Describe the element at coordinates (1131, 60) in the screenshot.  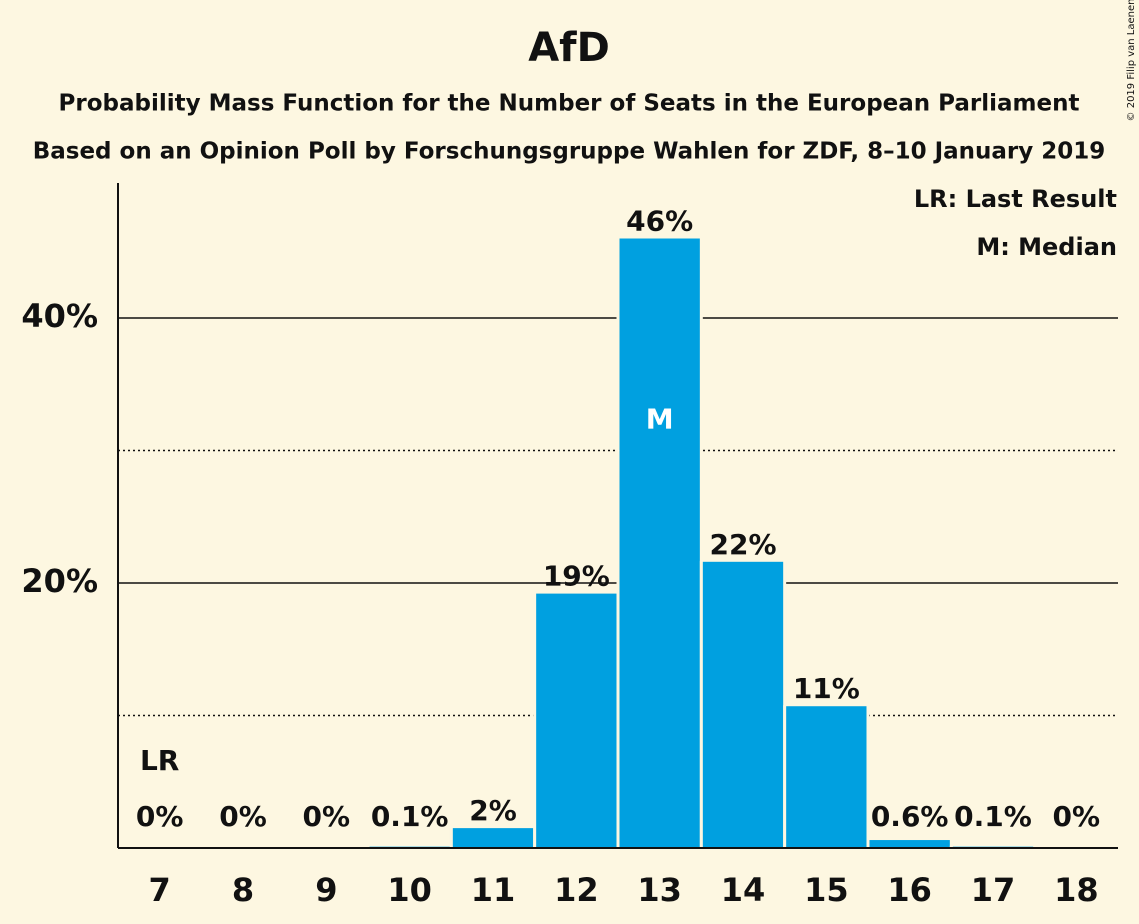
I see `copyright: © 2019 Filip van Laenen` at that location.